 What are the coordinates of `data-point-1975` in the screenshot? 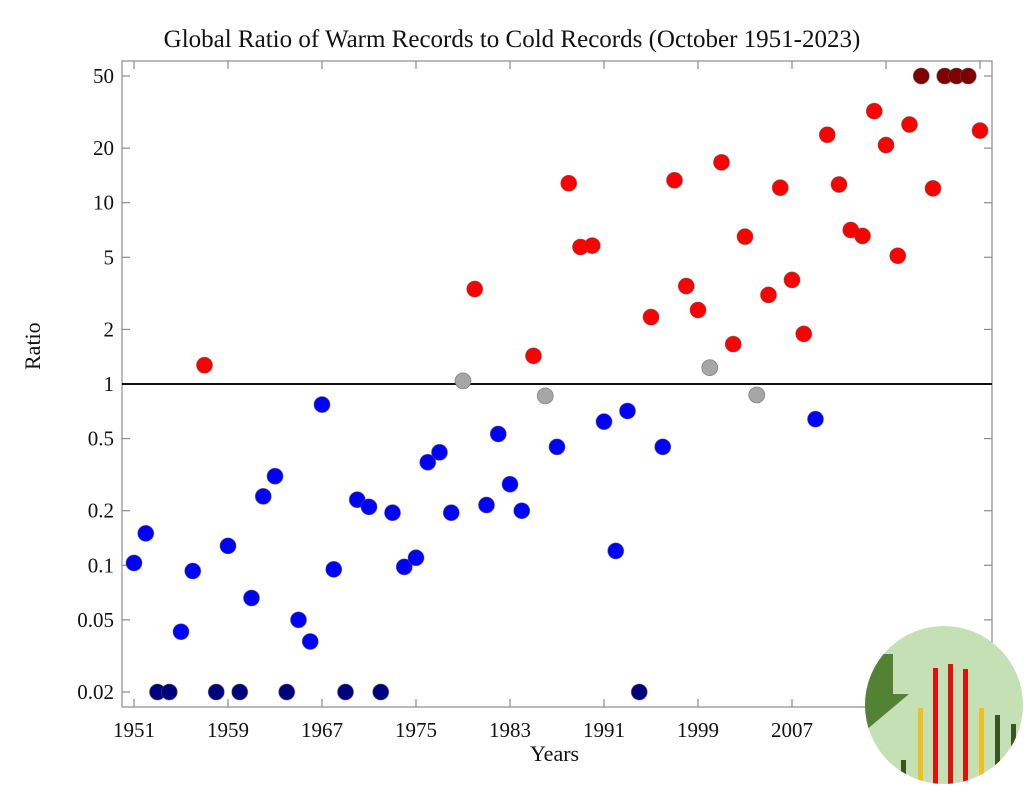 It's located at (416, 558).